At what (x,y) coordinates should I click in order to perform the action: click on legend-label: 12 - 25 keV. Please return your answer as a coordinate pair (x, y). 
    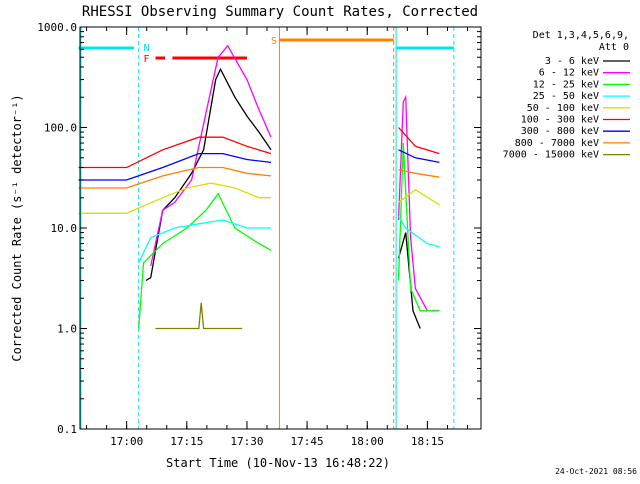
    Looking at the image, I should click on (566, 84).